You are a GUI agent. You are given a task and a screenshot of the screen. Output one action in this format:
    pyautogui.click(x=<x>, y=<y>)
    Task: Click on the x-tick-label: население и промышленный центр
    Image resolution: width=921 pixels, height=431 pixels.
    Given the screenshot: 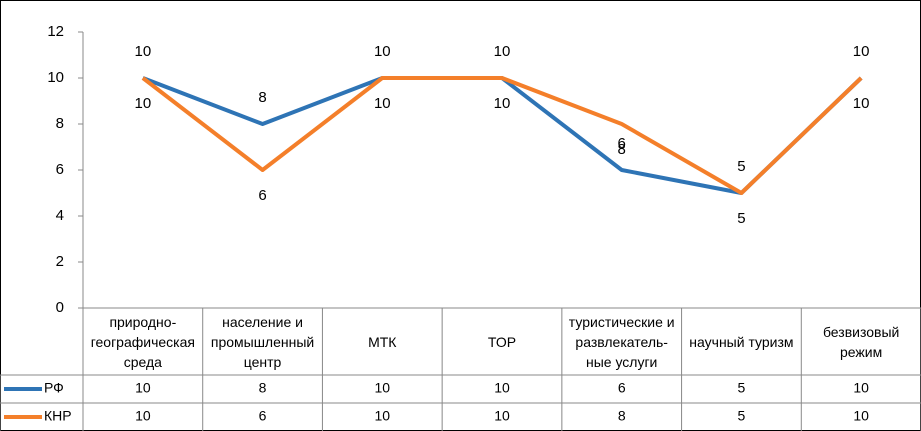 What is the action you would take?
    pyautogui.click(x=262, y=341)
    